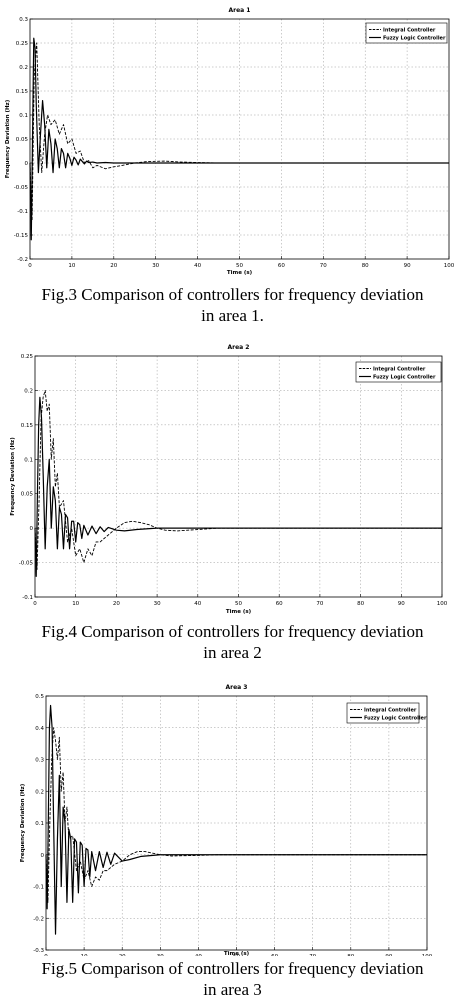 The height and width of the screenshot is (1004, 465). I want to click on caption-line-2: in area 3, so click(232, 989).